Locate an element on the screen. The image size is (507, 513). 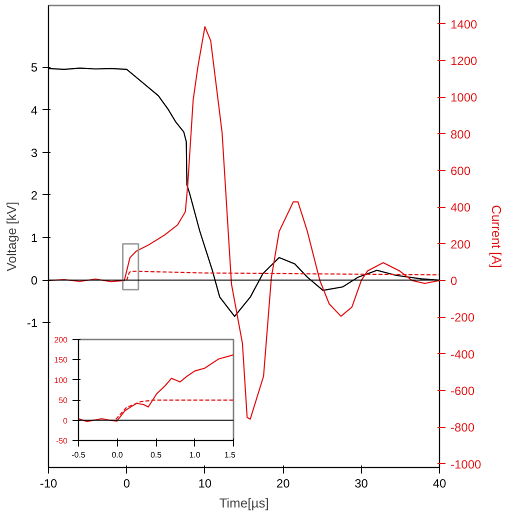
y2-tick-label: 1000 is located at coordinates (464, 97).